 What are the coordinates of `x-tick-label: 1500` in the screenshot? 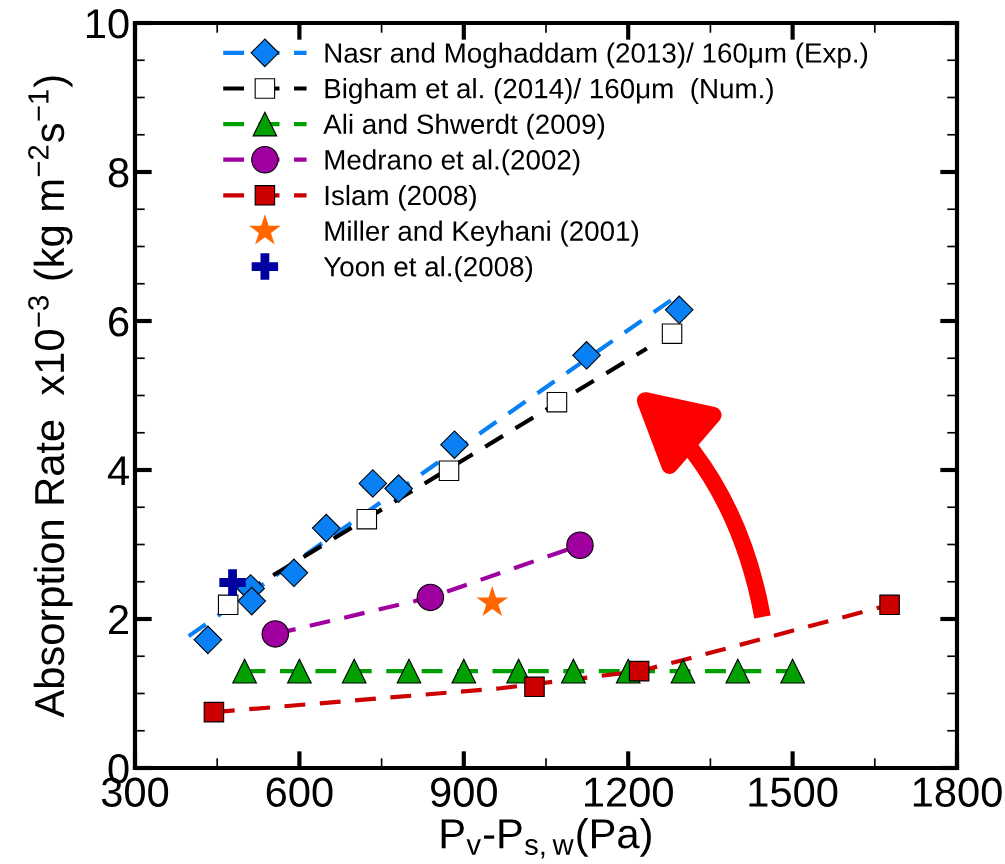 It's located at (793, 792).